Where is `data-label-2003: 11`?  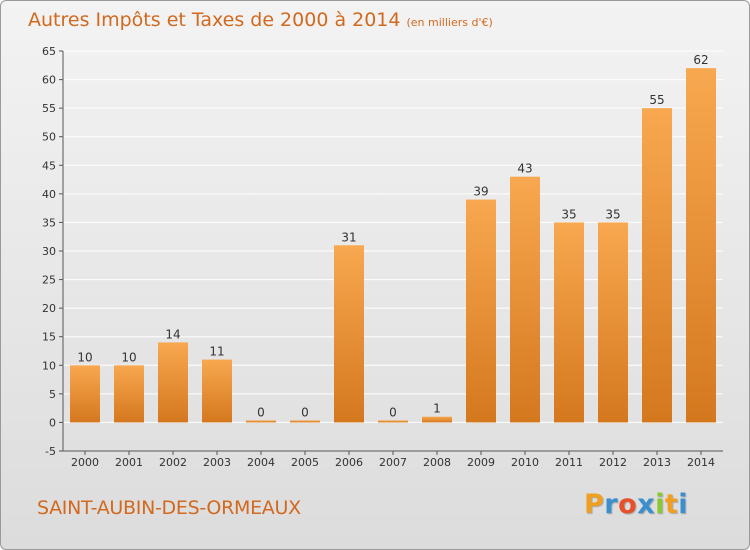
data-label-2003: 11 is located at coordinates (216, 352).